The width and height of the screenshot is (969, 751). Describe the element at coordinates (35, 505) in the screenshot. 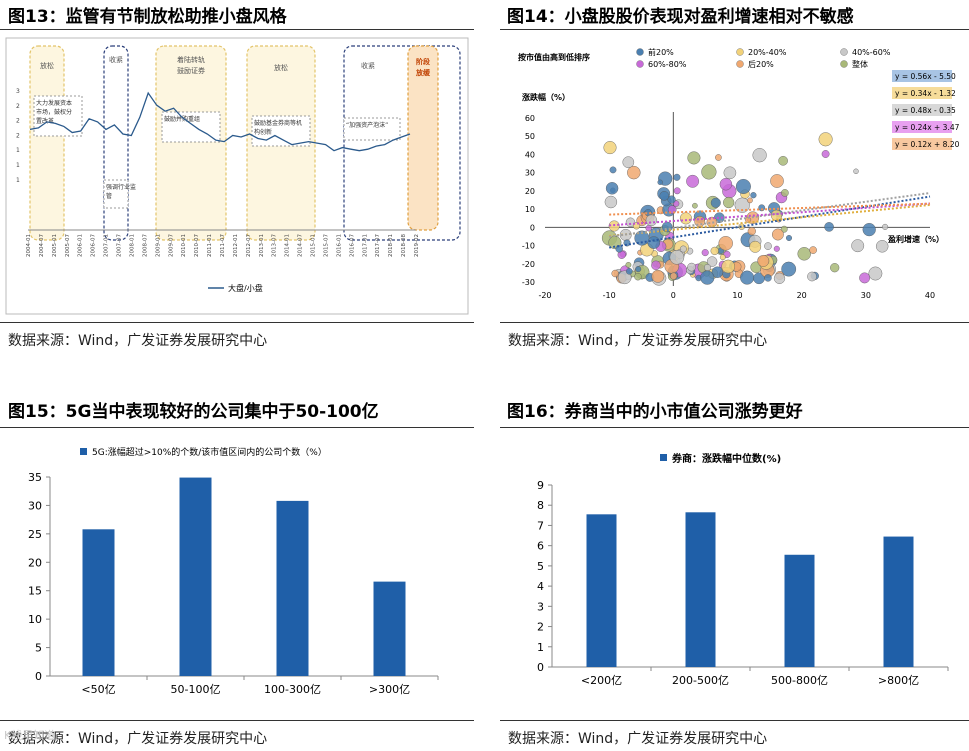

I see `fig15-y-tick: 30` at that location.